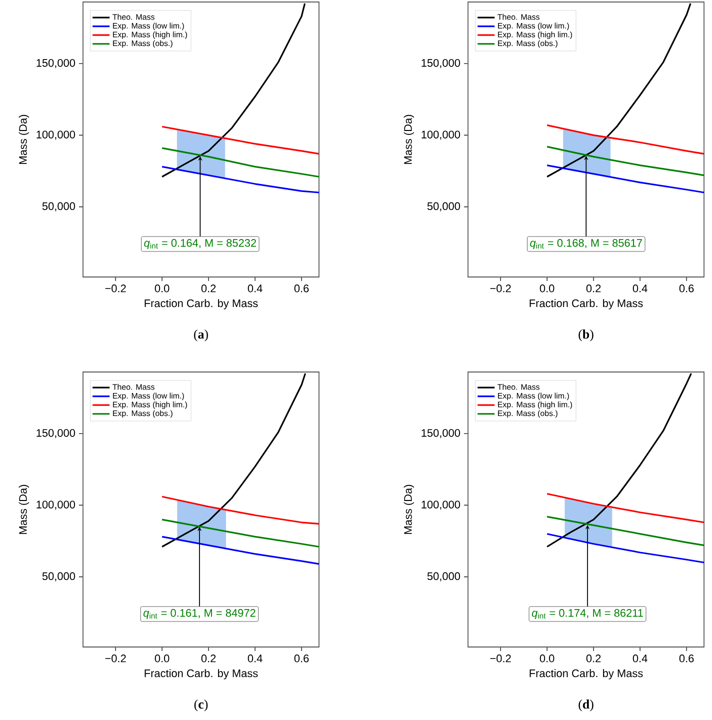 This screenshot has width=712, height=720. Describe the element at coordinates (200, 244) in the screenshot. I see `annotation: q$_{int}$ = 0.164, M = 85232` at that location.